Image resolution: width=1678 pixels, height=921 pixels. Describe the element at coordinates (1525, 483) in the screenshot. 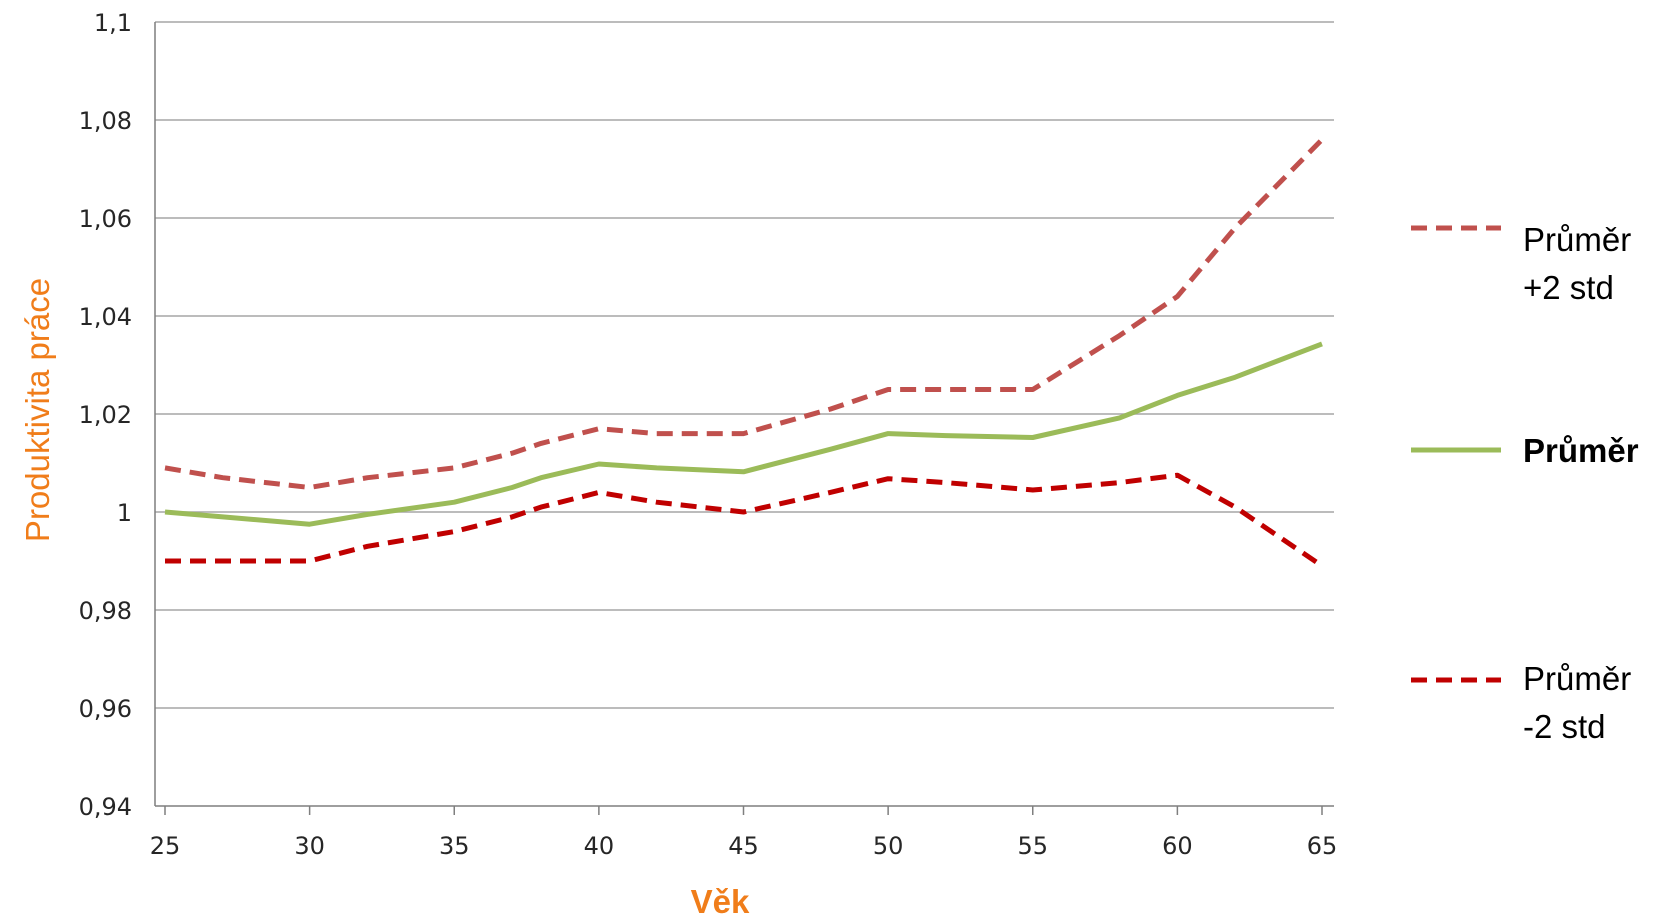

I see `legend: Průměr +2 std Průměr Průměr -2 std` at that location.